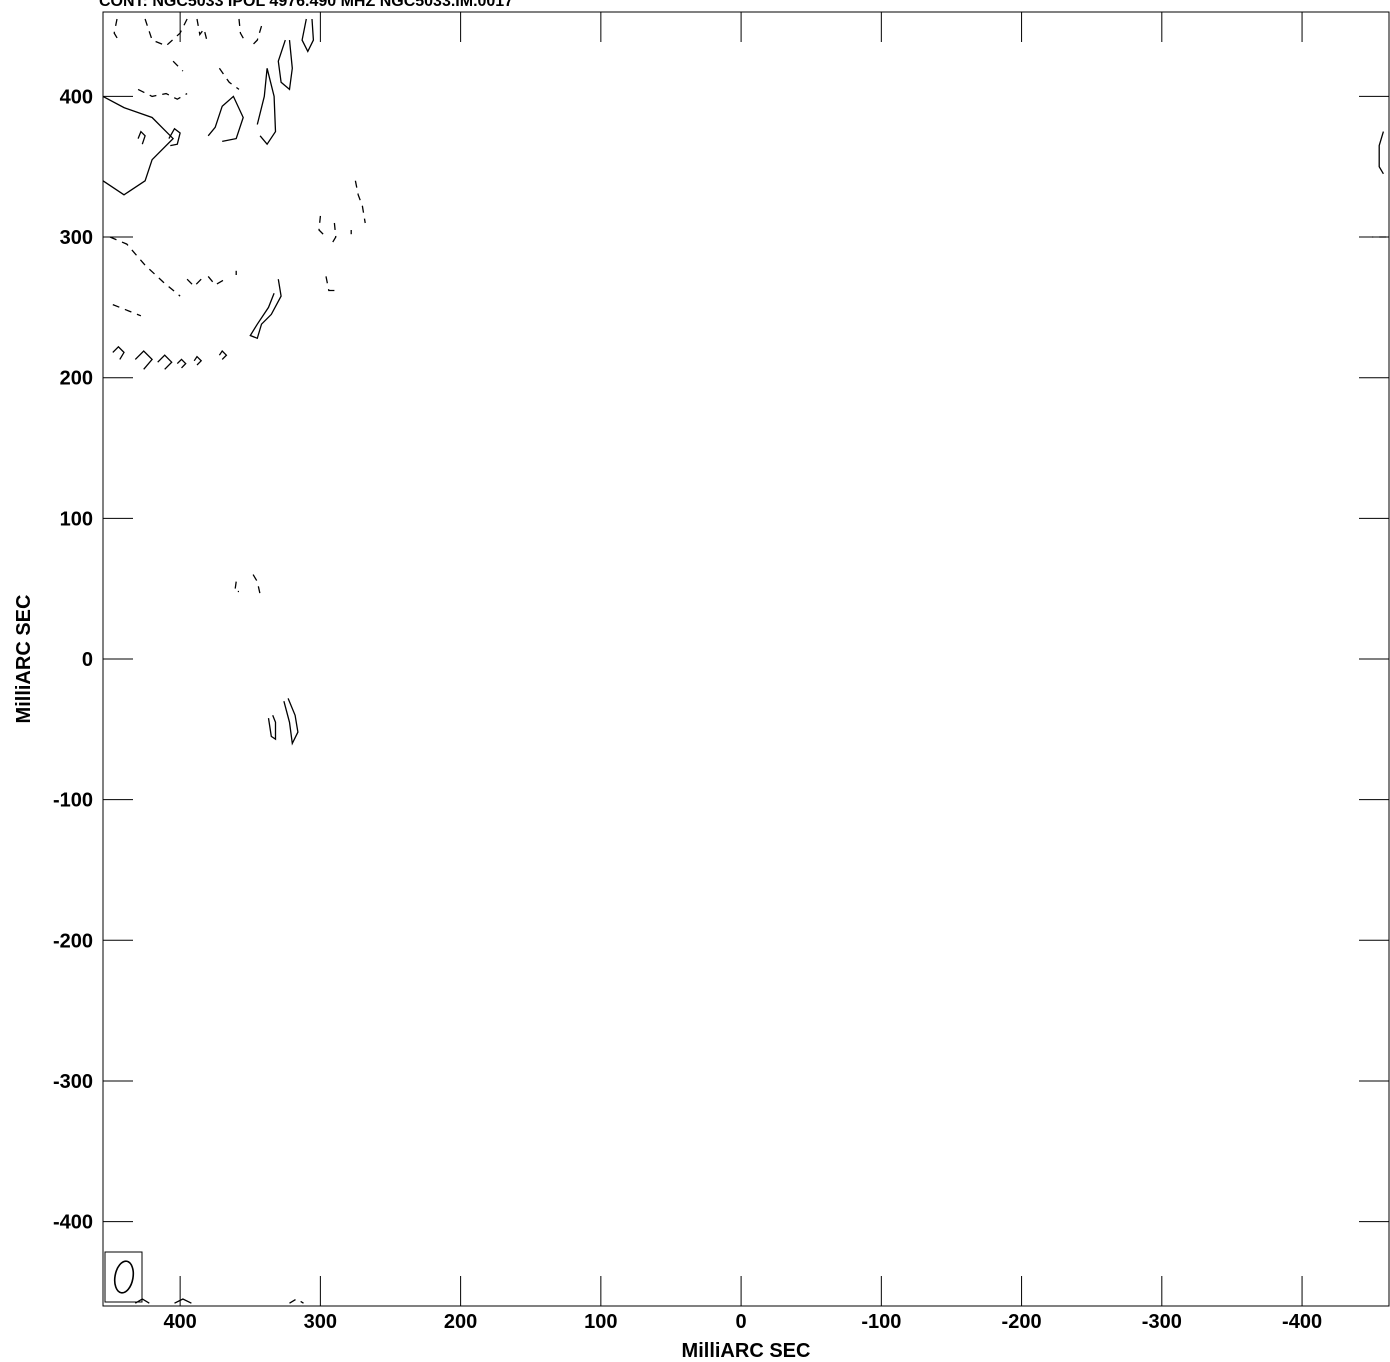 This screenshot has height=1362, width=1390. Describe the element at coordinates (73, 801) in the screenshot. I see `y-tick-label: -100` at that location.